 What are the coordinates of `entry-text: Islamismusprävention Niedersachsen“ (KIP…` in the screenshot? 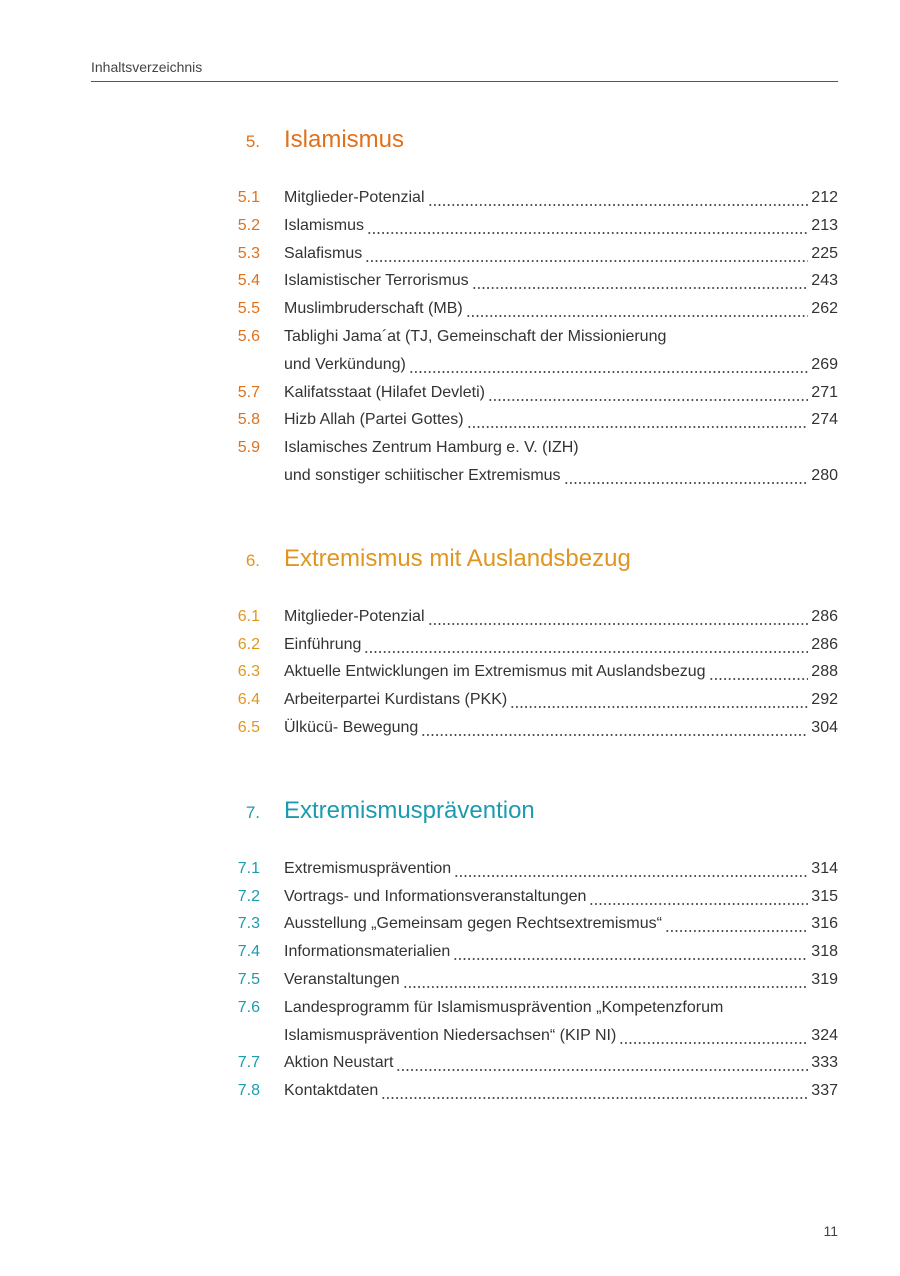 It's located at (450, 1035).